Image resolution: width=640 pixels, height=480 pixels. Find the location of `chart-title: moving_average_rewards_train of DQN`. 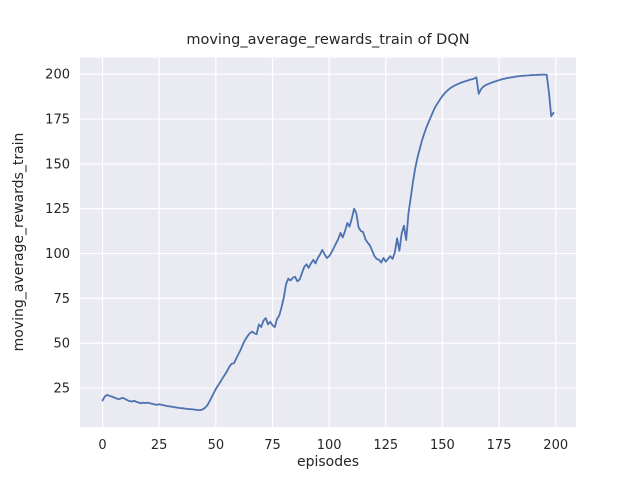

chart-title: moving_average_rewards_train of DQN is located at coordinates (328, 40).